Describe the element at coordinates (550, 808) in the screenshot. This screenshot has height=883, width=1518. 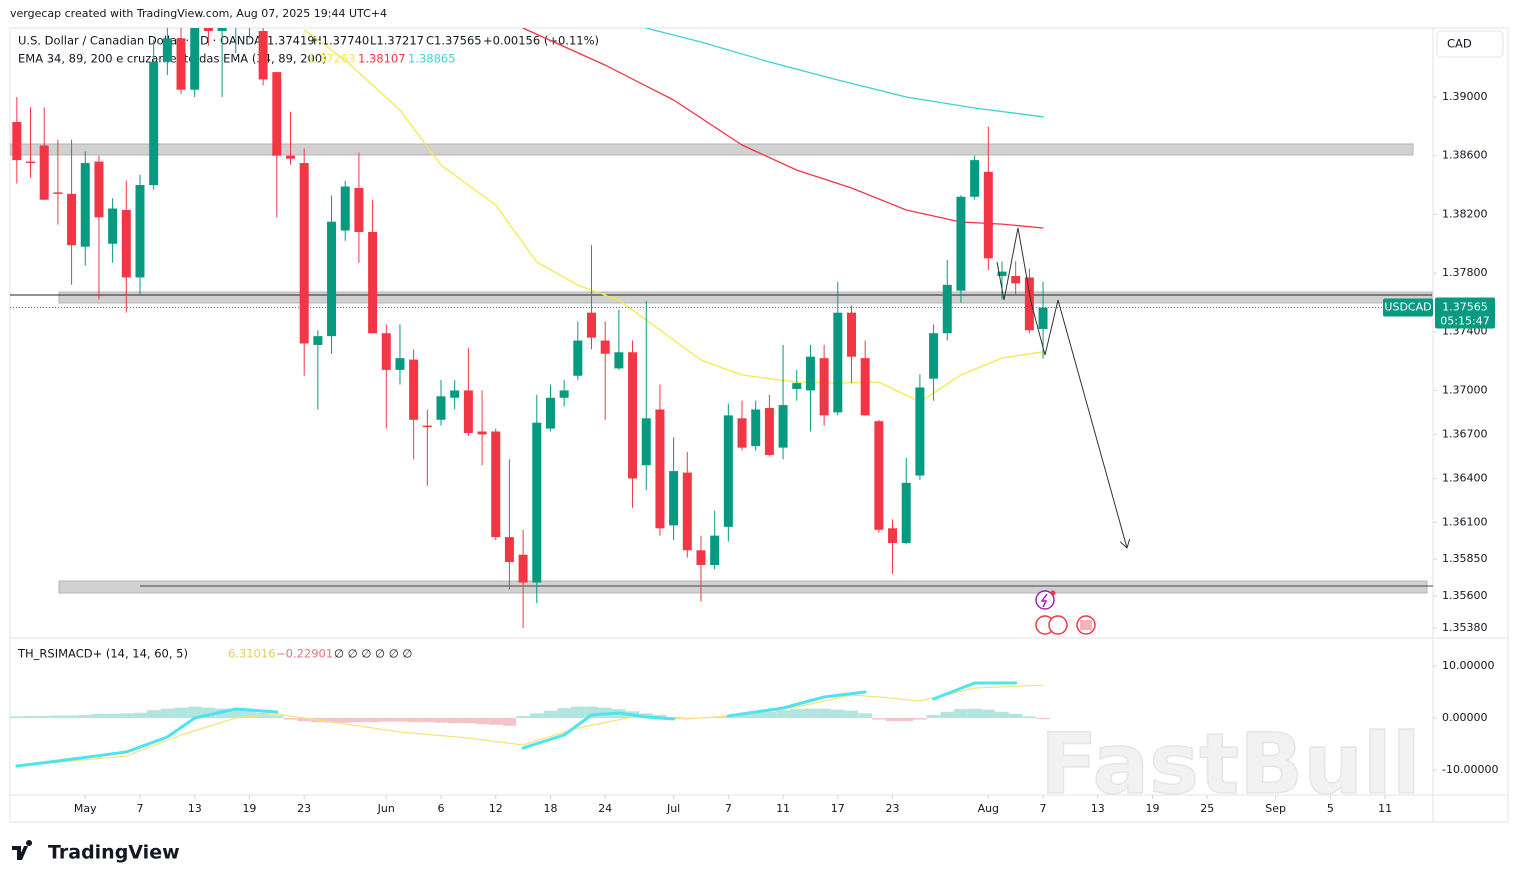
I see `x-tick-label: 18` at that location.